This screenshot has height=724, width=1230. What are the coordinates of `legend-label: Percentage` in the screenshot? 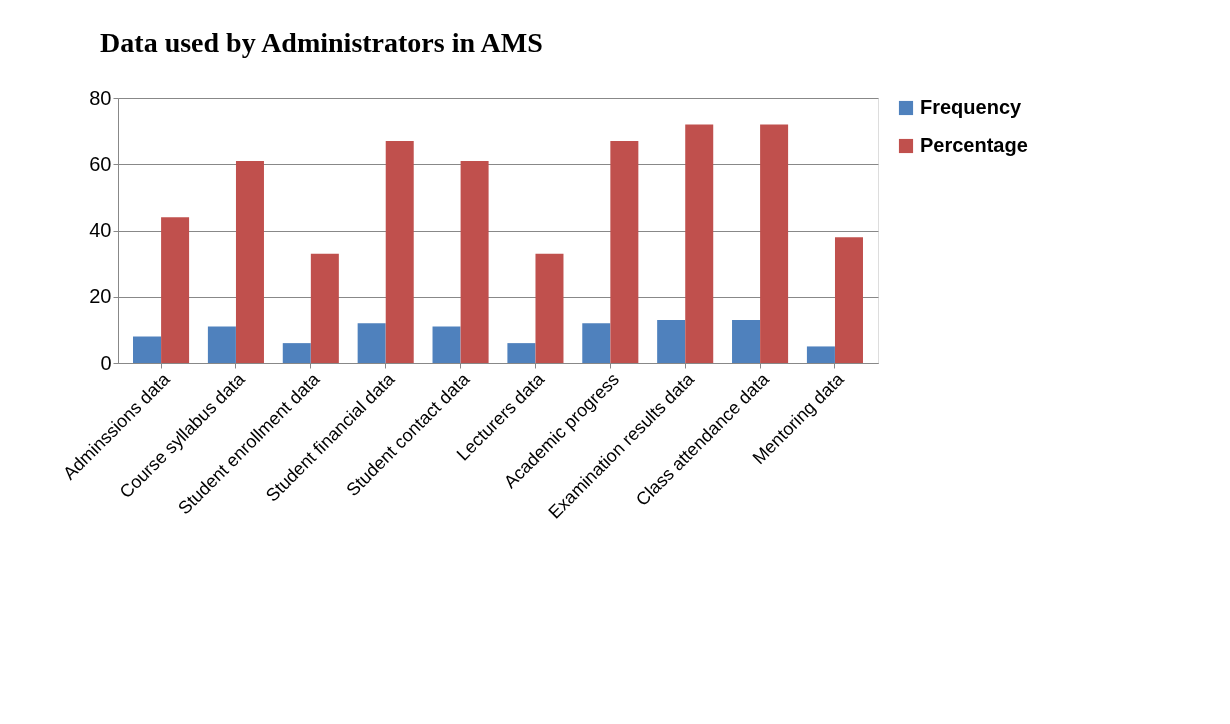 It's located at (974, 145).